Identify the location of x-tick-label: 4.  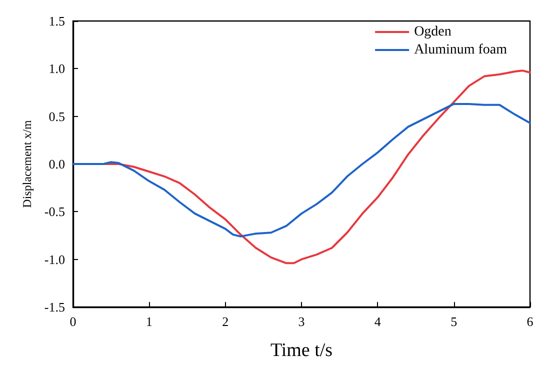
(378, 321).